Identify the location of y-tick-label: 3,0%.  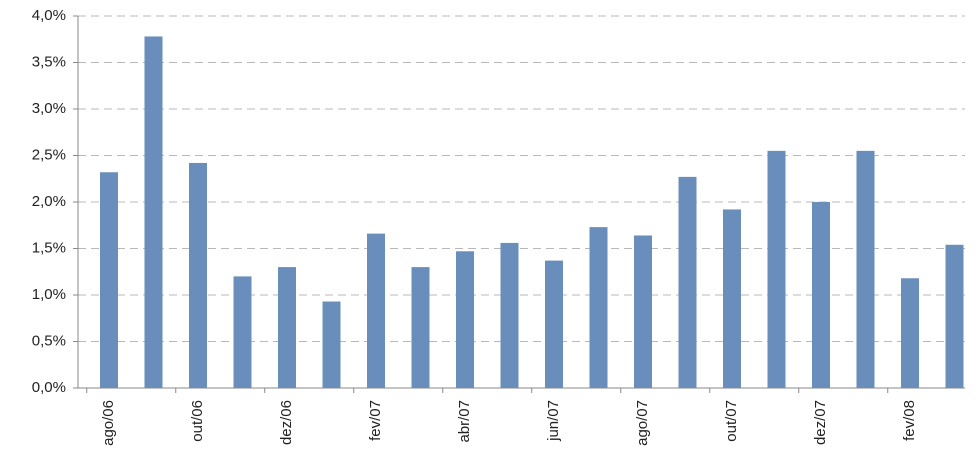
(49, 108).